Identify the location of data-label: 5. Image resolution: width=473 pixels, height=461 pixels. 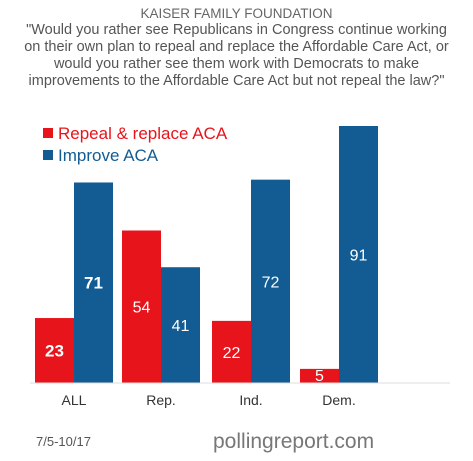
(319, 376).